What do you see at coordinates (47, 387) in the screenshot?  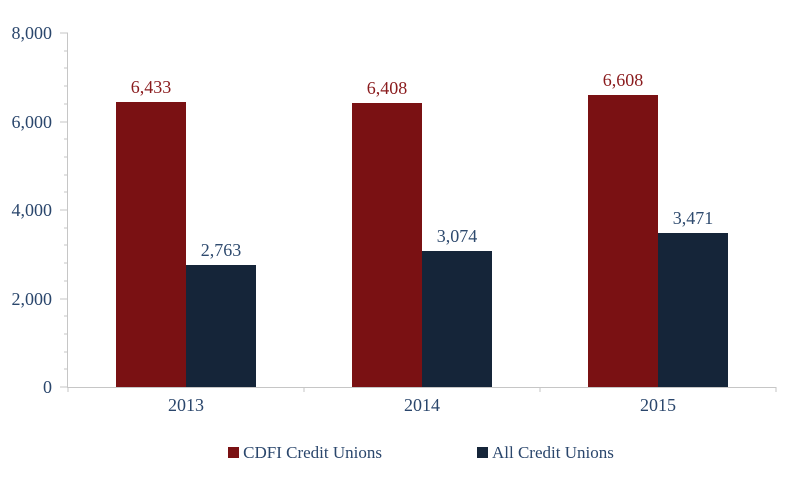 I see `y-axis-tick-label: 0` at bounding box center [47, 387].